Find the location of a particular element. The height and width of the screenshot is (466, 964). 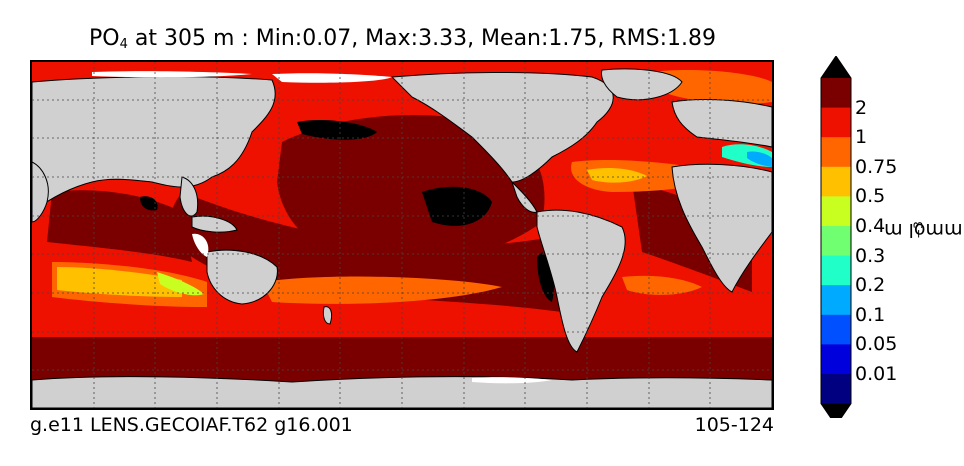

land-africa is located at coordinates (721, 228).